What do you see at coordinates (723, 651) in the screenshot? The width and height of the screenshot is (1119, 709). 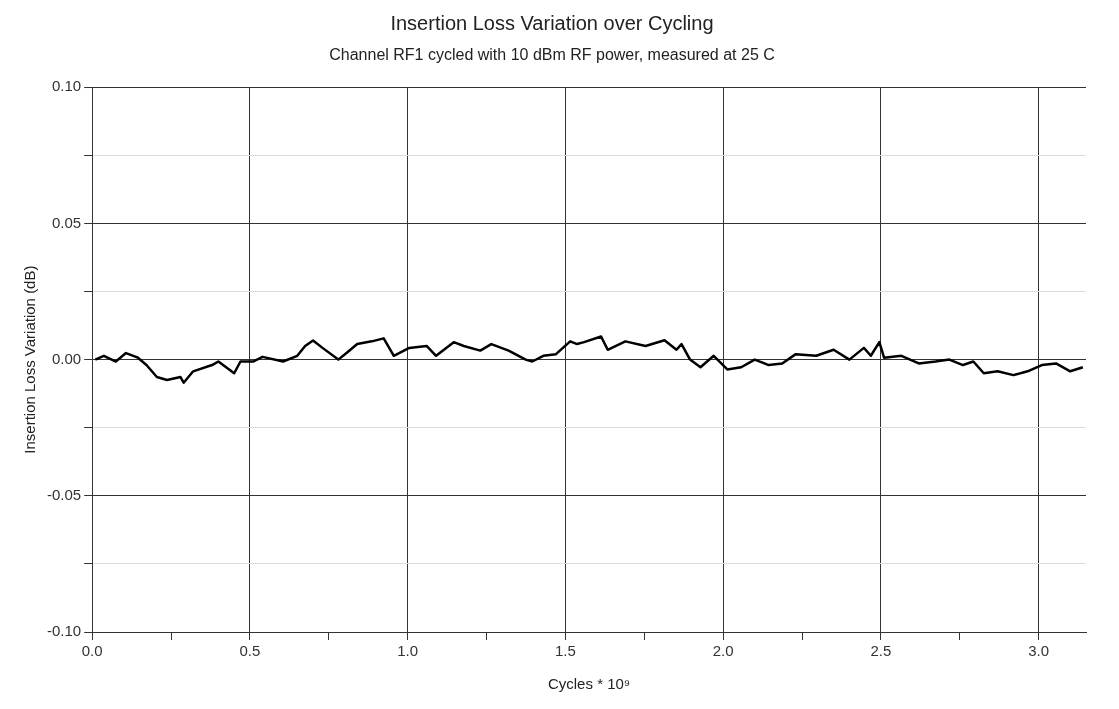 I see `x-tick-label: 2.0` at bounding box center [723, 651].